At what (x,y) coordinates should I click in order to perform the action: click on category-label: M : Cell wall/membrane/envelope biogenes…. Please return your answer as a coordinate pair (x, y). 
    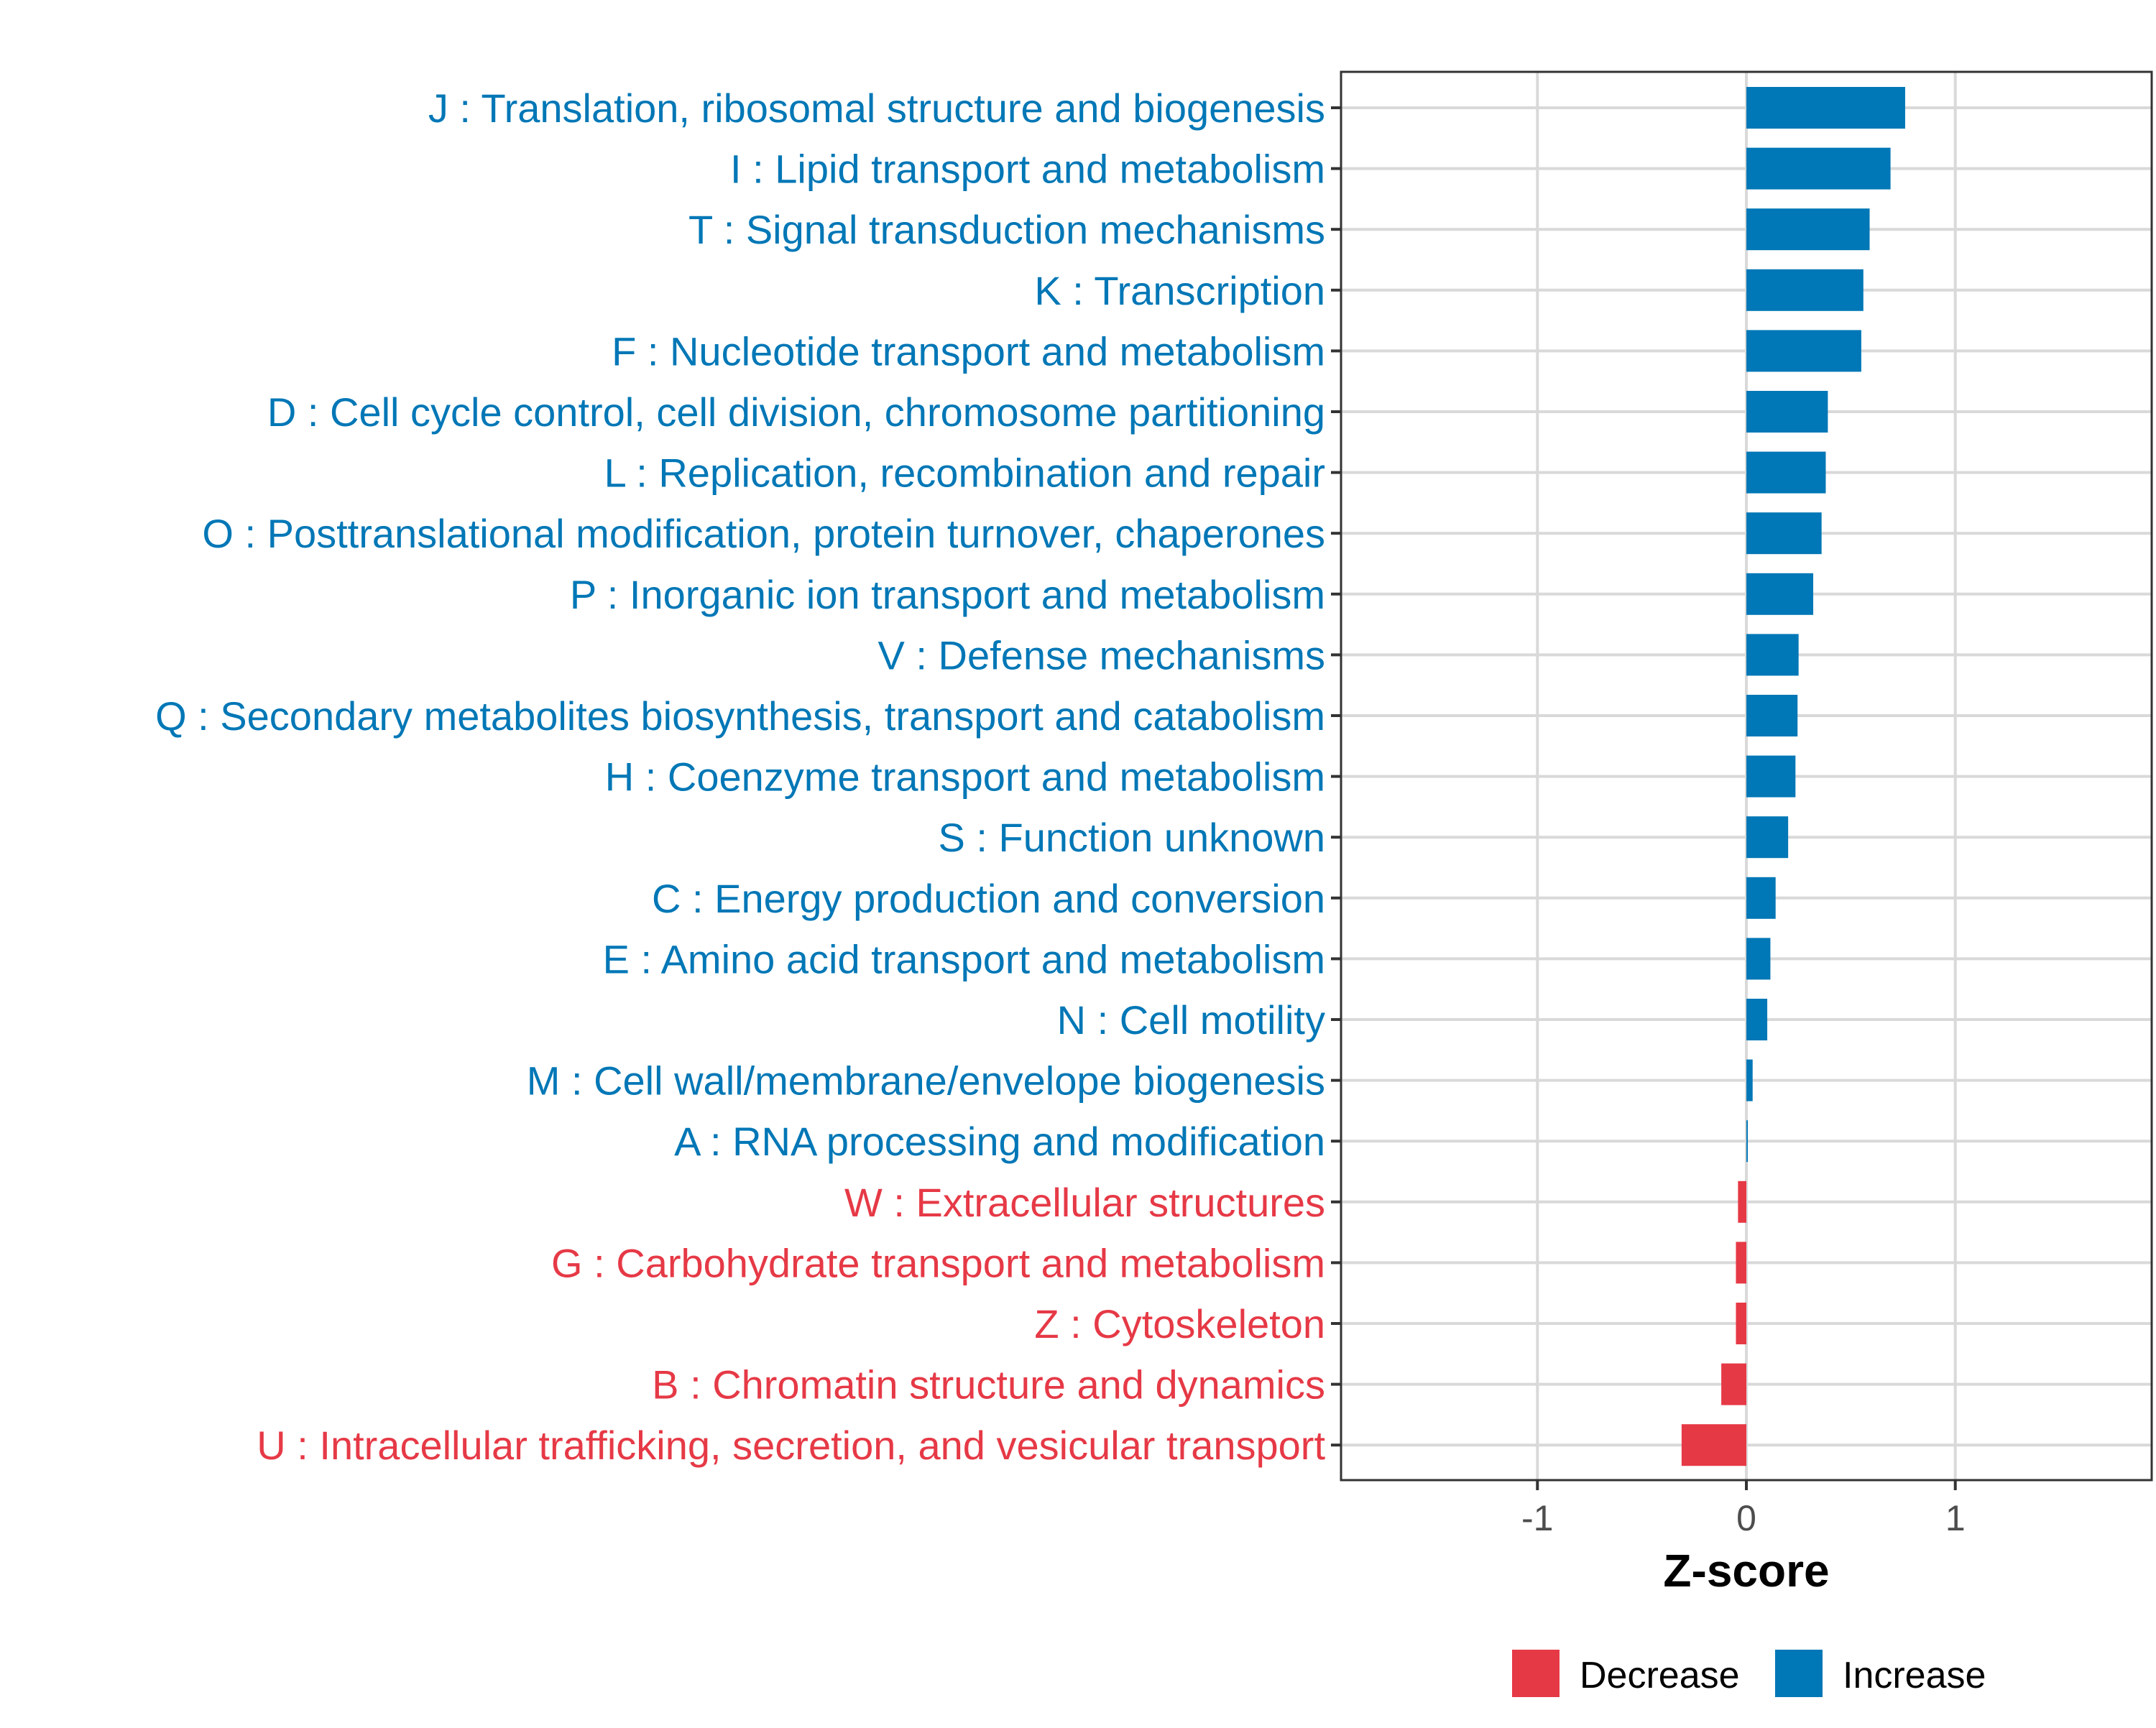
    Looking at the image, I should click on (926, 1081).